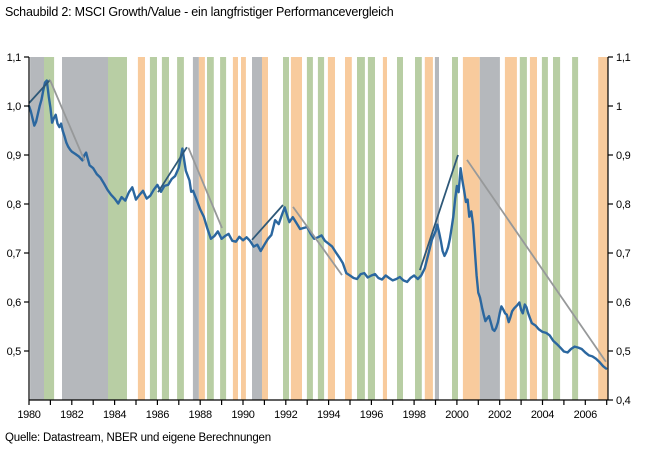 The height and width of the screenshot is (455, 647). I want to click on x-tick-label: 1986, so click(157, 415).